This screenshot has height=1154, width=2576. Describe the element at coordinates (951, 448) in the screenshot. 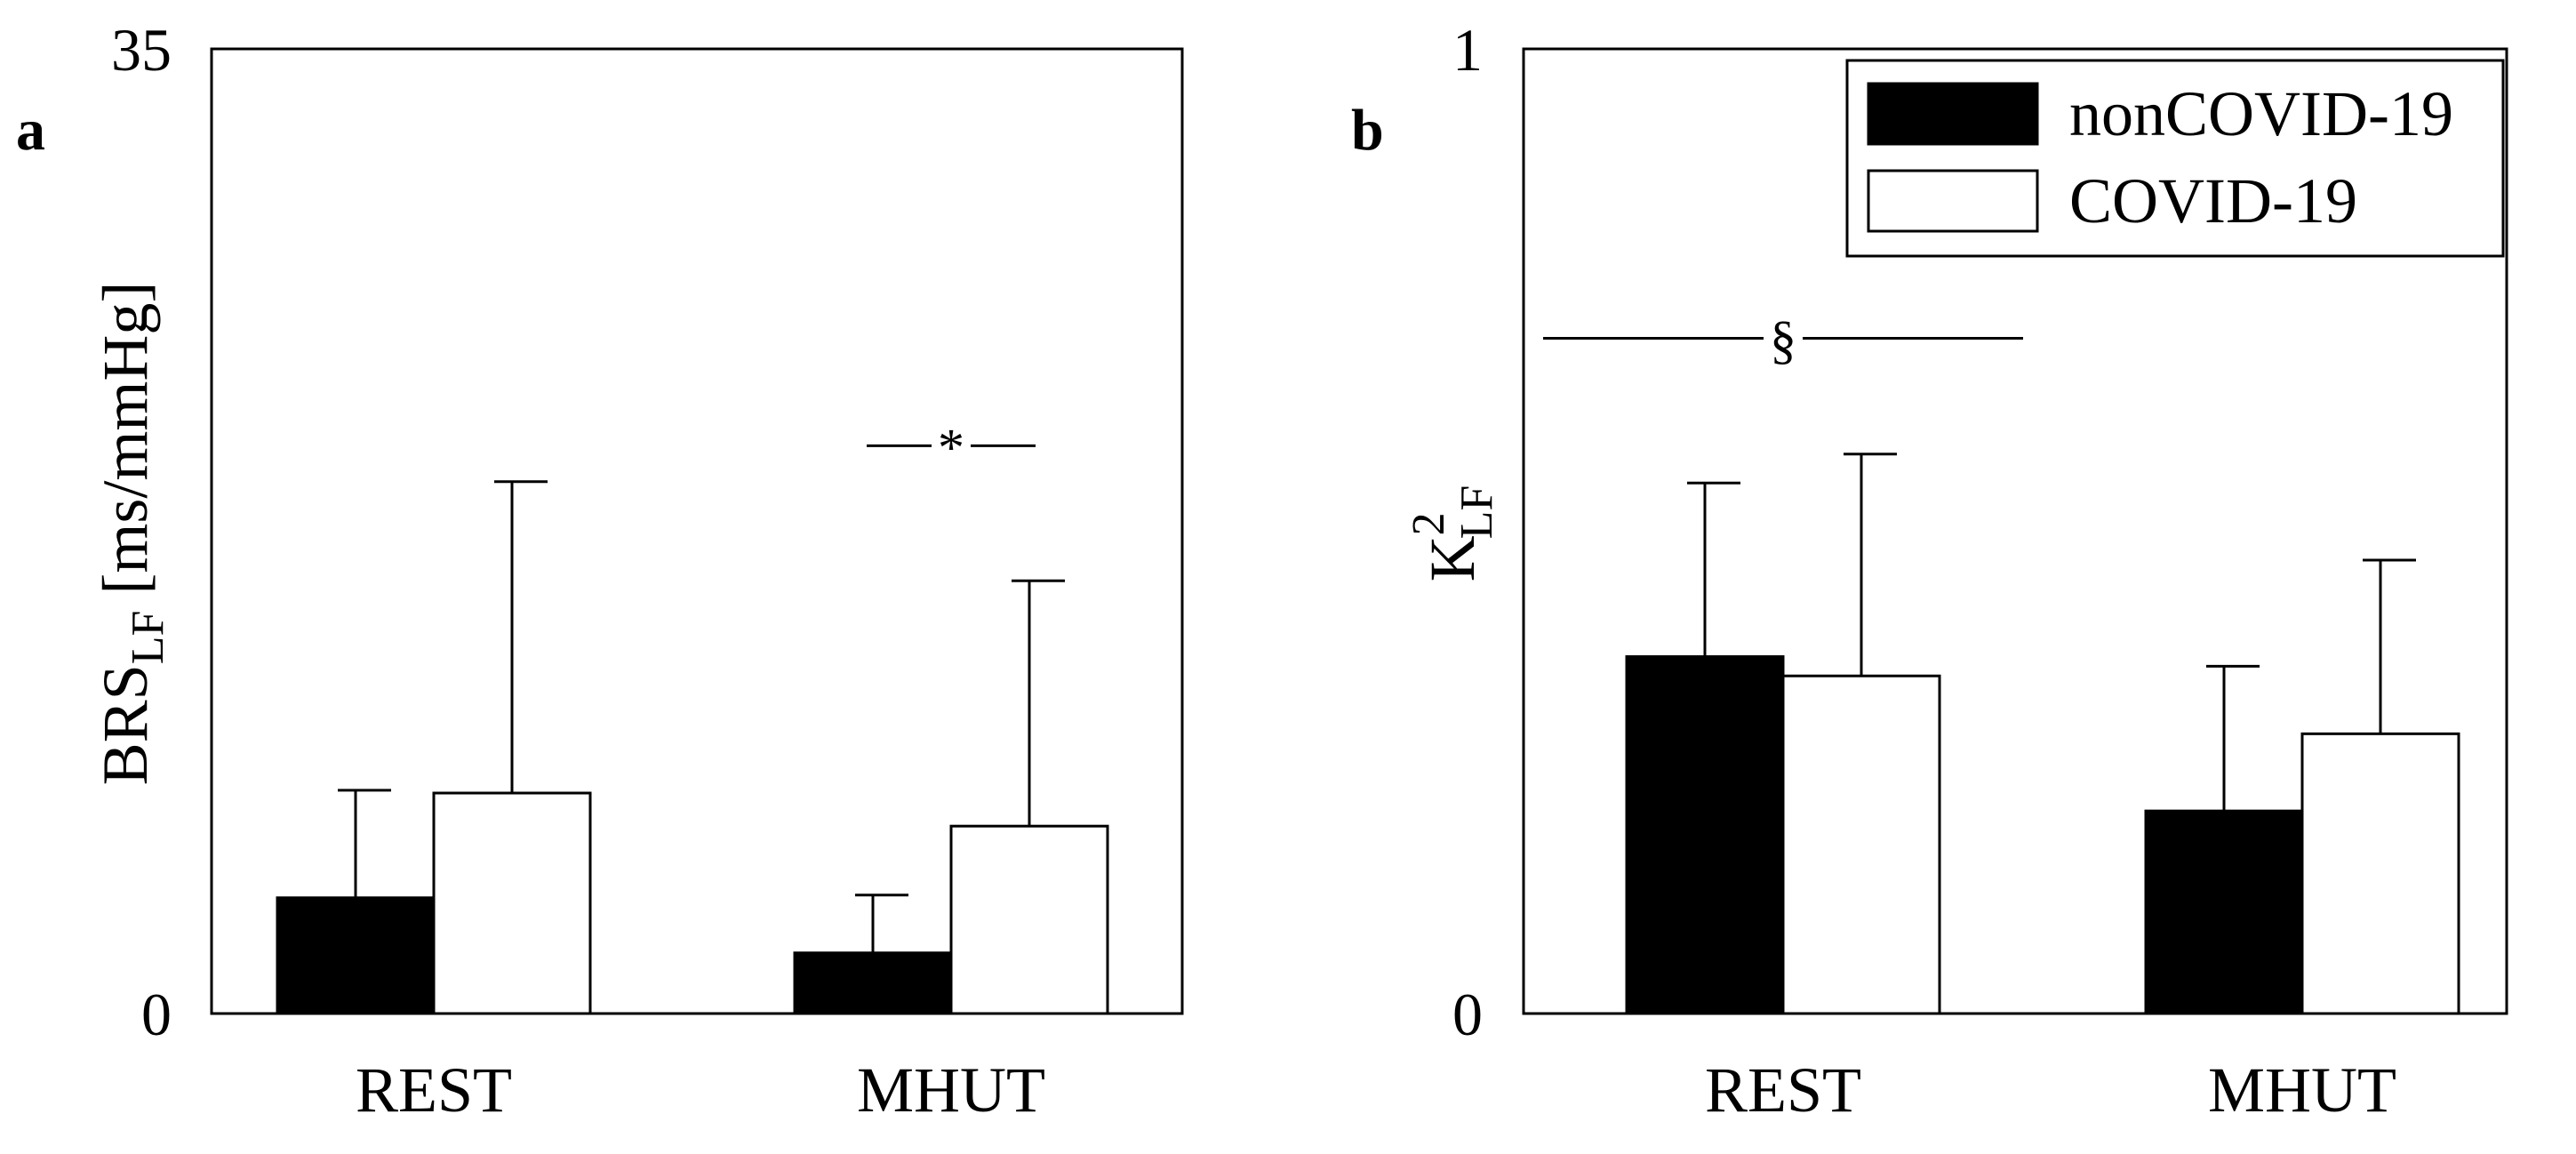

I see `significance-symbol: *` at that location.